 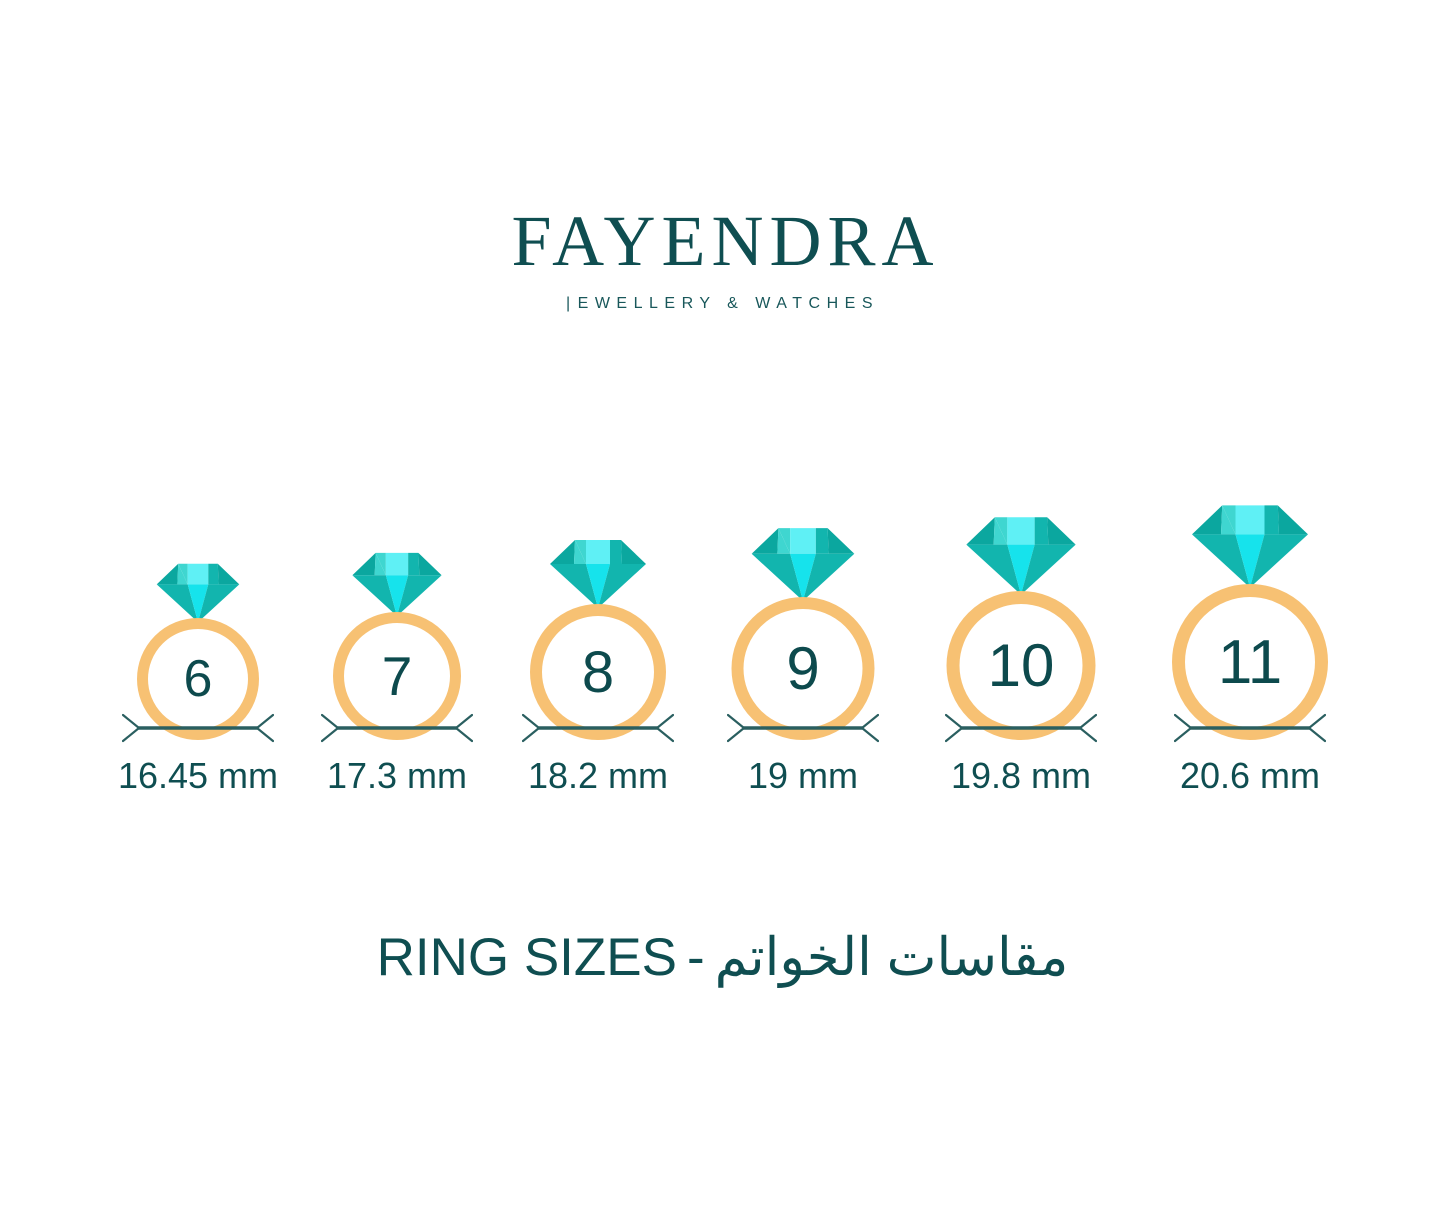 I want to click on dimension-group-size-6: 16.45 mm, so click(x=198, y=753).